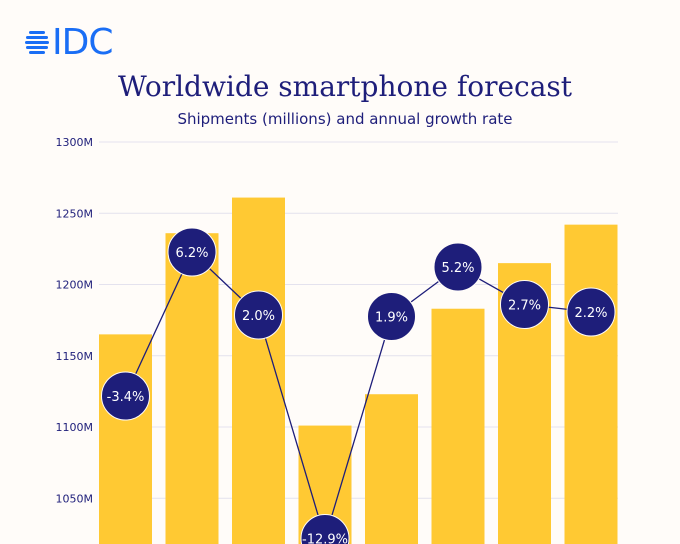 This screenshot has width=680, height=544. Describe the element at coordinates (345, 86) in the screenshot. I see `chart-title: Worldwide smartphone forecast` at that location.